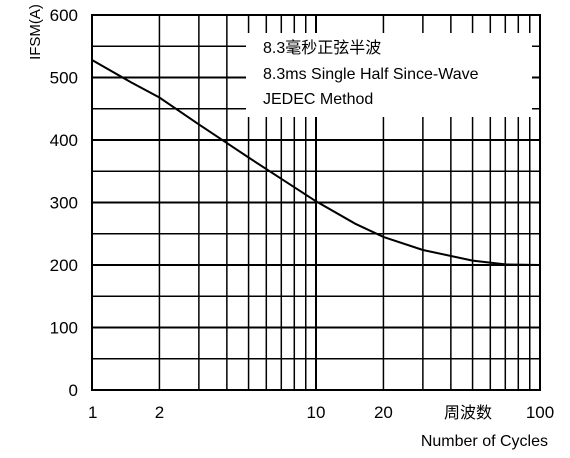 Image resolution: width=570 pixels, height=458 pixels. What do you see at coordinates (159, 412) in the screenshot?
I see `x-tick-label: 2` at bounding box center [159, 412].